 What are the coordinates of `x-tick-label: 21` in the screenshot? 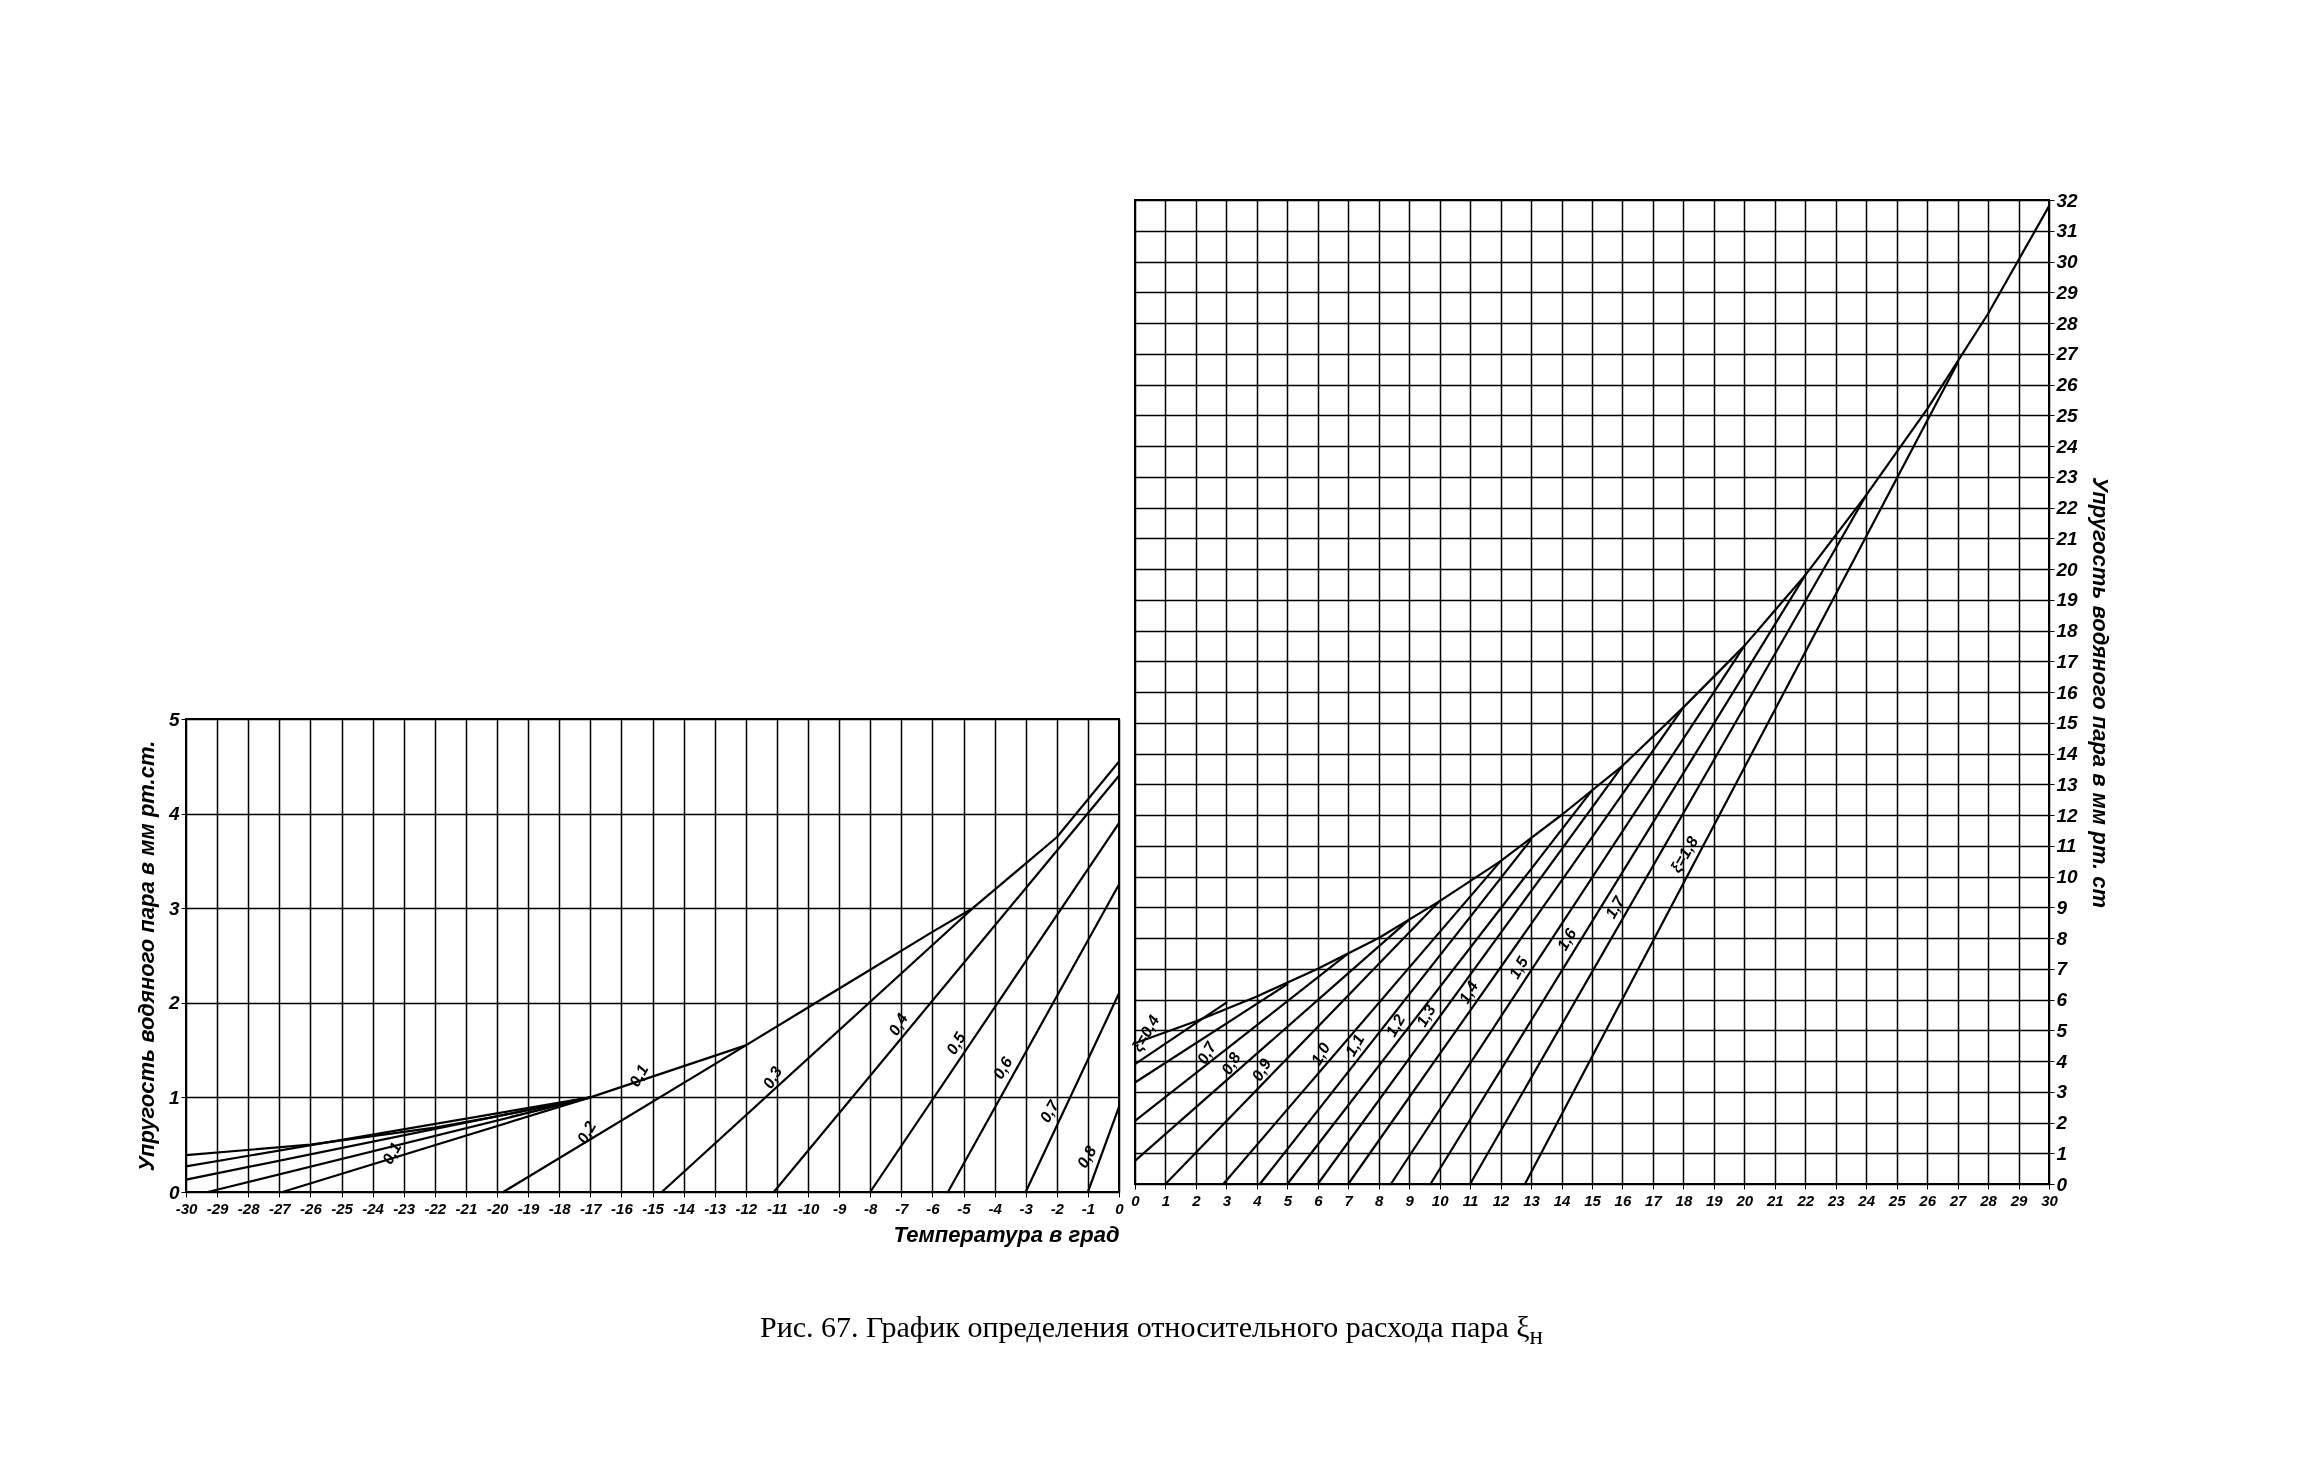 It's located at (1774, 1200).